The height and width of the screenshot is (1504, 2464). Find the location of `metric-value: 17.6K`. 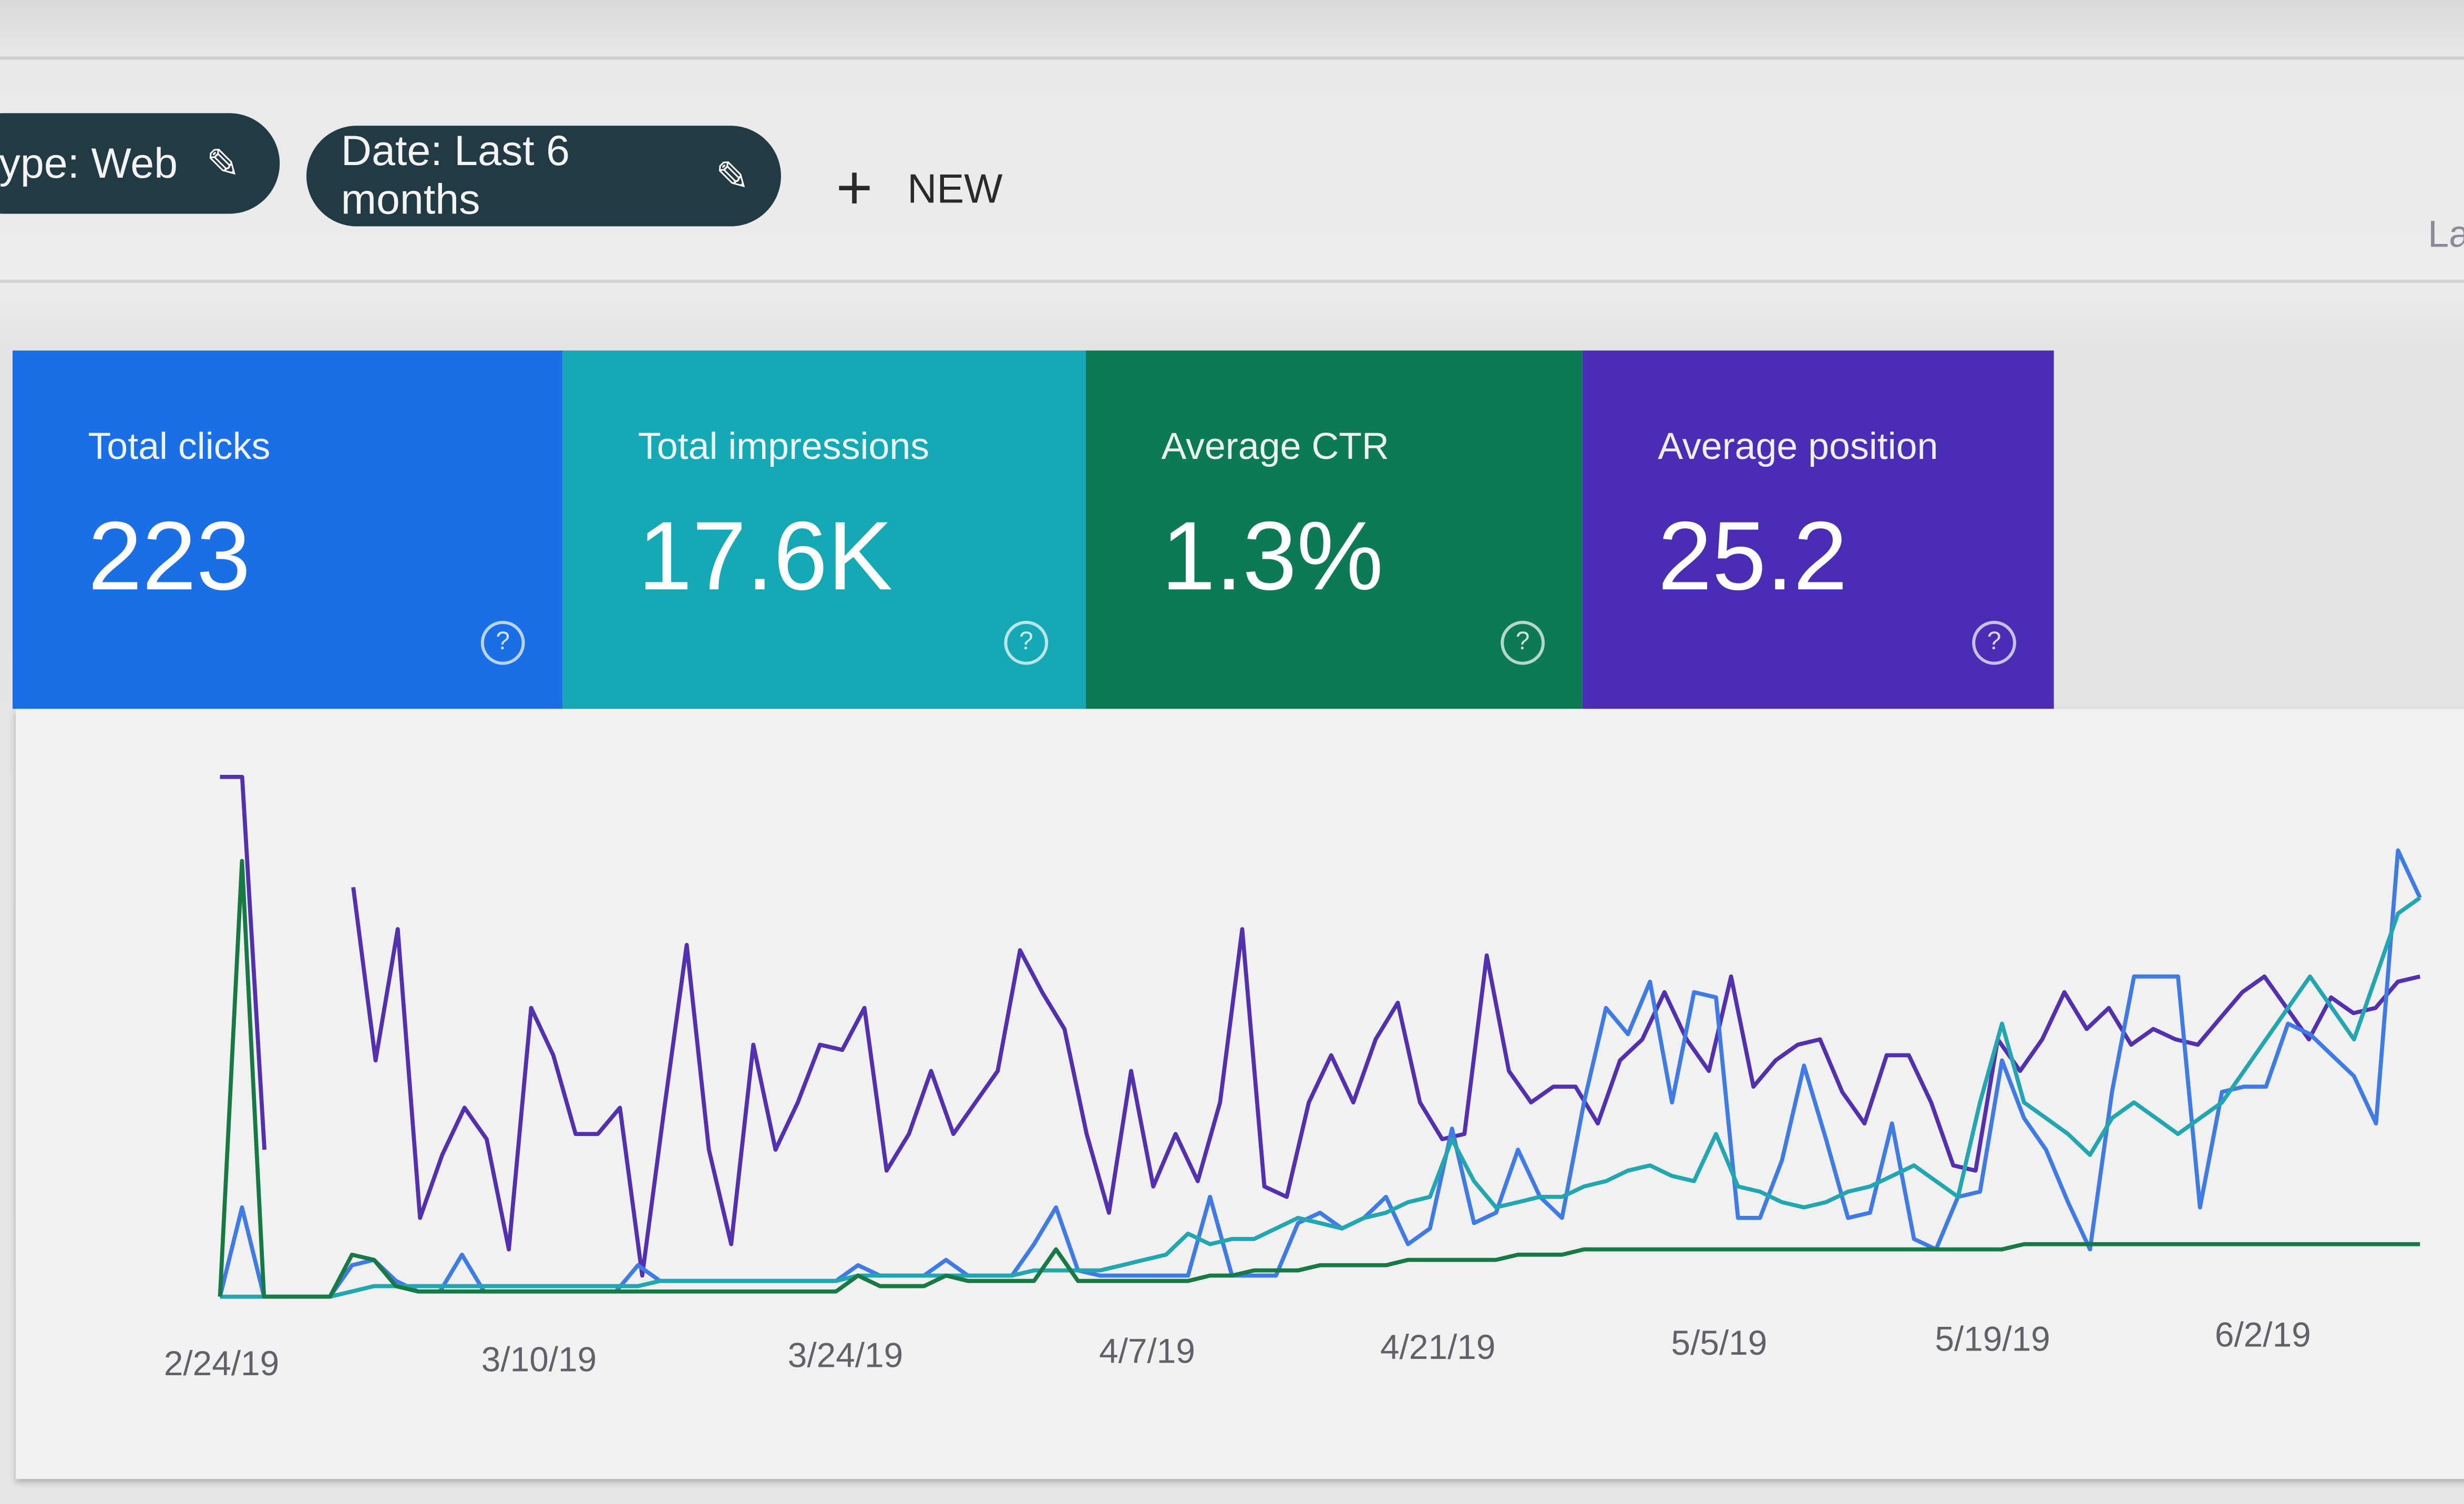

metric-value: 17.6K is located at coordinates (765, 557).